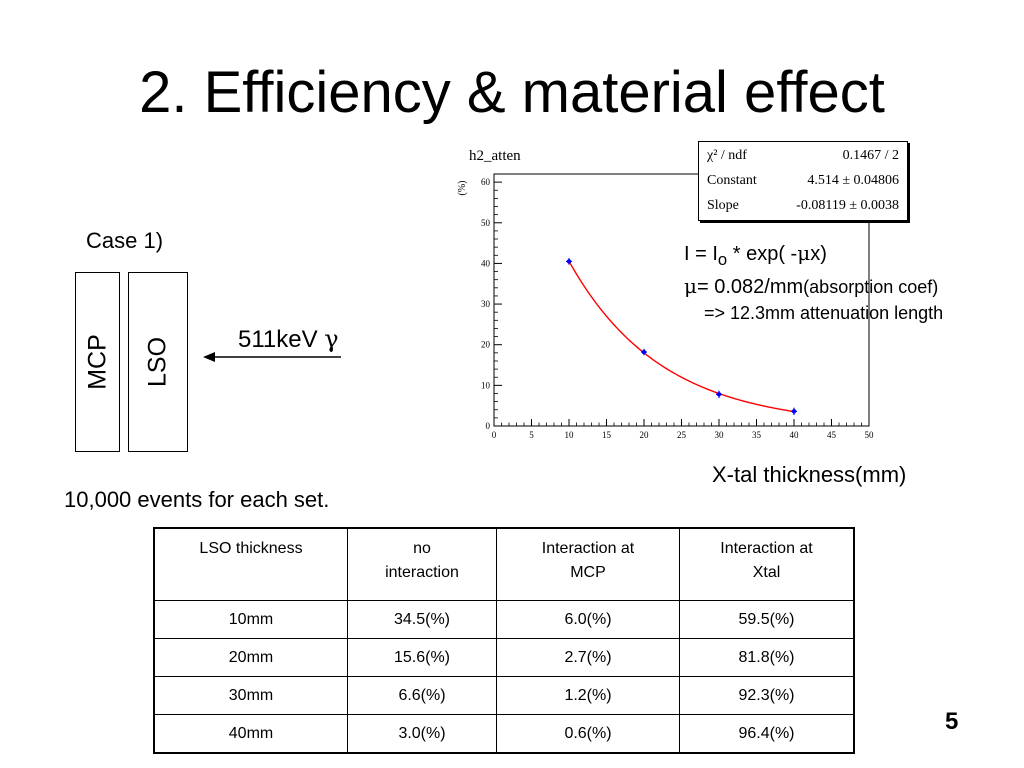 The width and height of the screenshot is (1024, 768). I want to click on stat-value: 0.1467 / 2, so click(870, 155).